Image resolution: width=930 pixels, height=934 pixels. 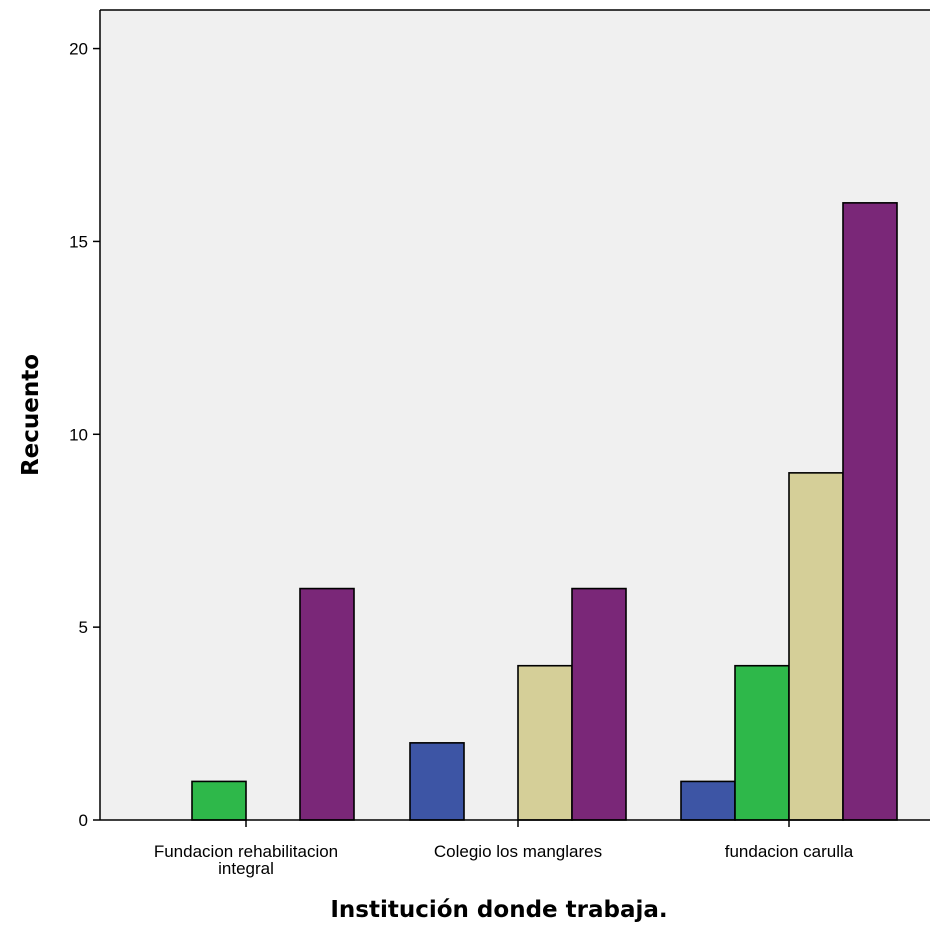 What do you see at coordinates (83, 820) in the screenshot?
I see `y-tick-label-0: 0` at bounding box center [83, 820].